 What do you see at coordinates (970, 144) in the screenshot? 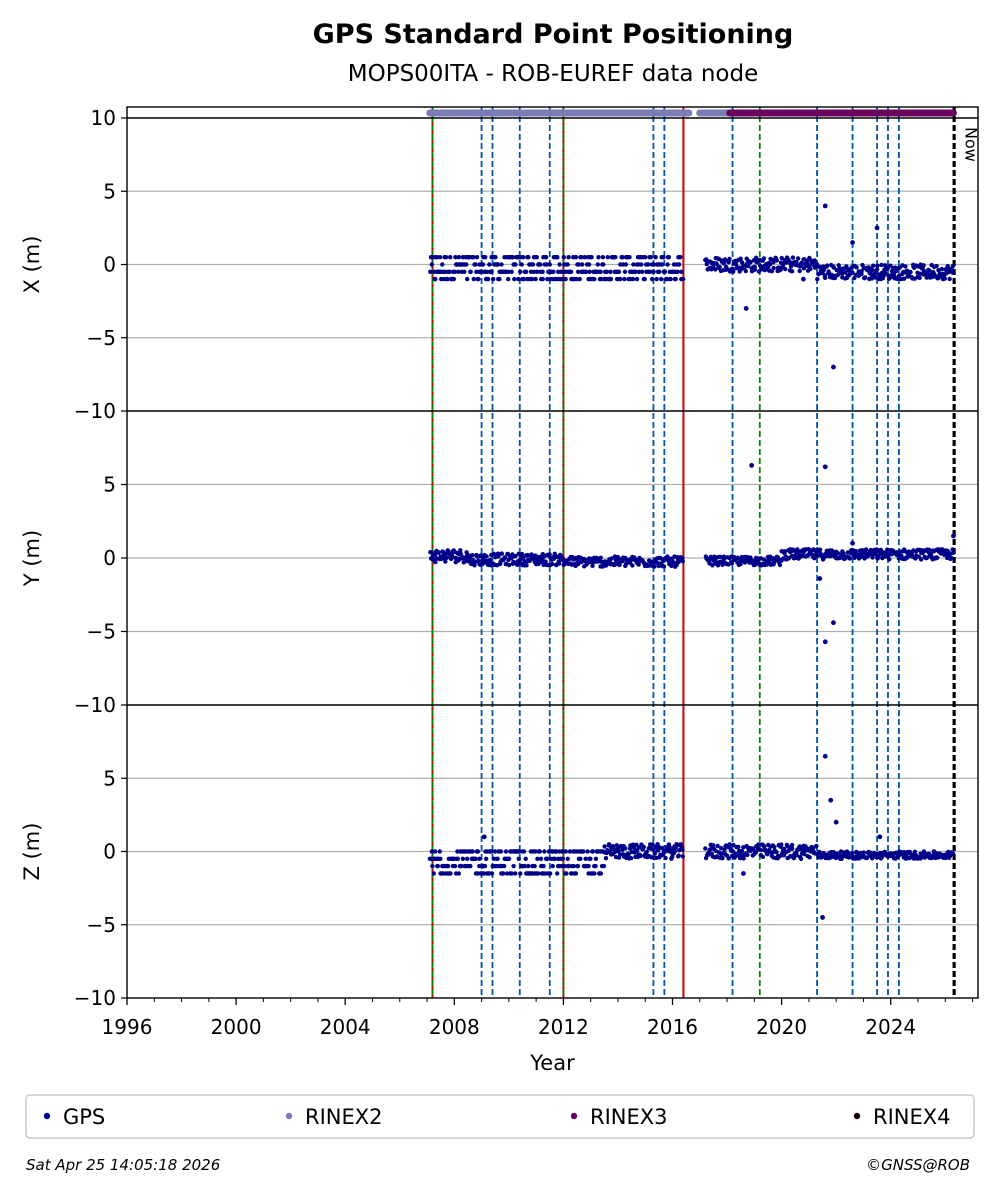
I see `now-label: Now` at bounding box center [970, 144].